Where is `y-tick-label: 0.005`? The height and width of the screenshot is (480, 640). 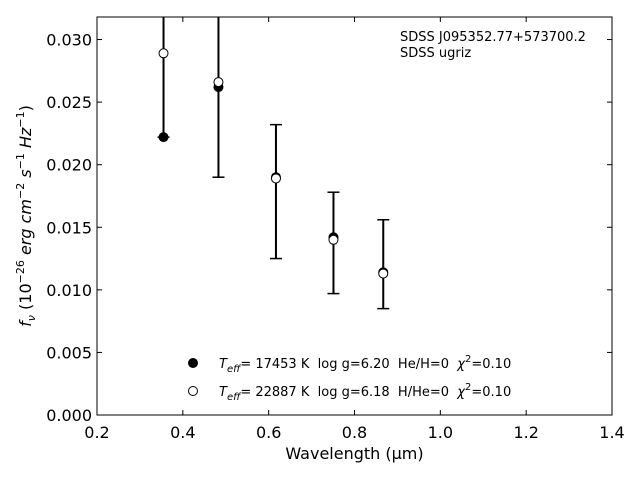 y-tick-label: 0.005 is located at coordinates (69, 352).